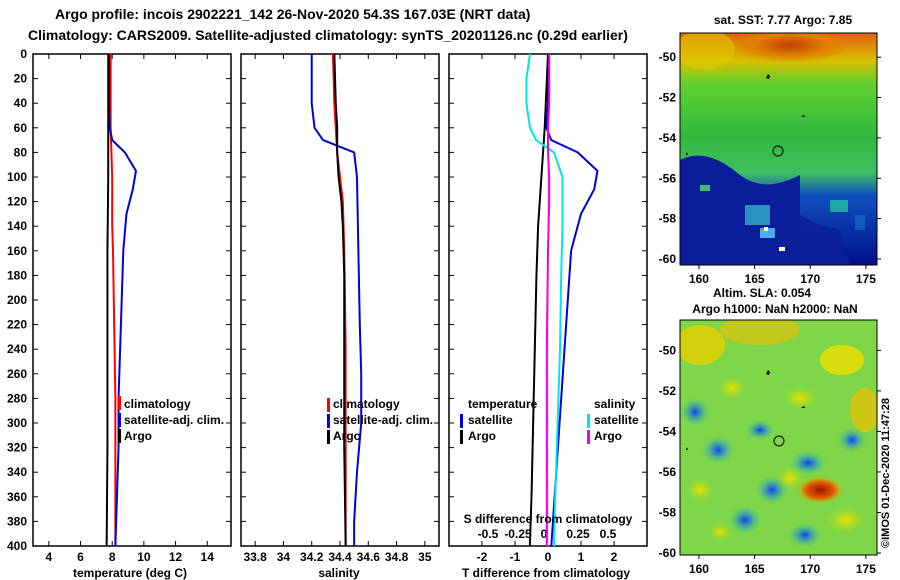 The width and height of the screenshot is (900, 580). Describe the element at coordinates (17, 275) in the screenshot. I see `depth-tick-label: 180` at that location.